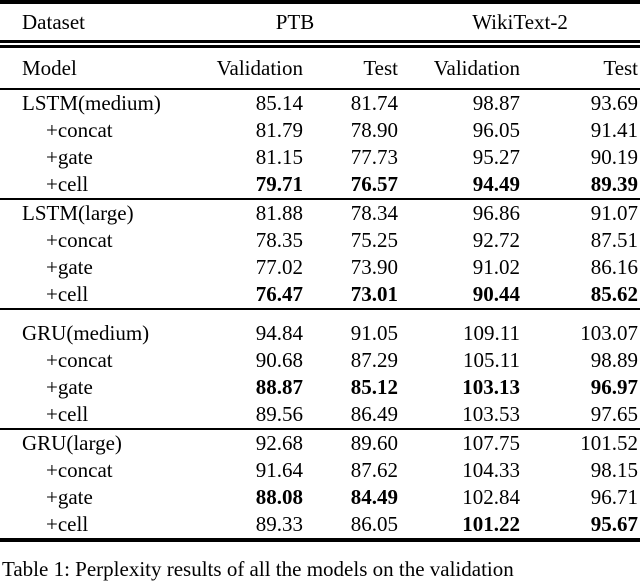 This screenshot has height=583, width=640. Describe the element at coordinates (374, 157) in the screenshot. I see `value-cell: 77.73` at that location.